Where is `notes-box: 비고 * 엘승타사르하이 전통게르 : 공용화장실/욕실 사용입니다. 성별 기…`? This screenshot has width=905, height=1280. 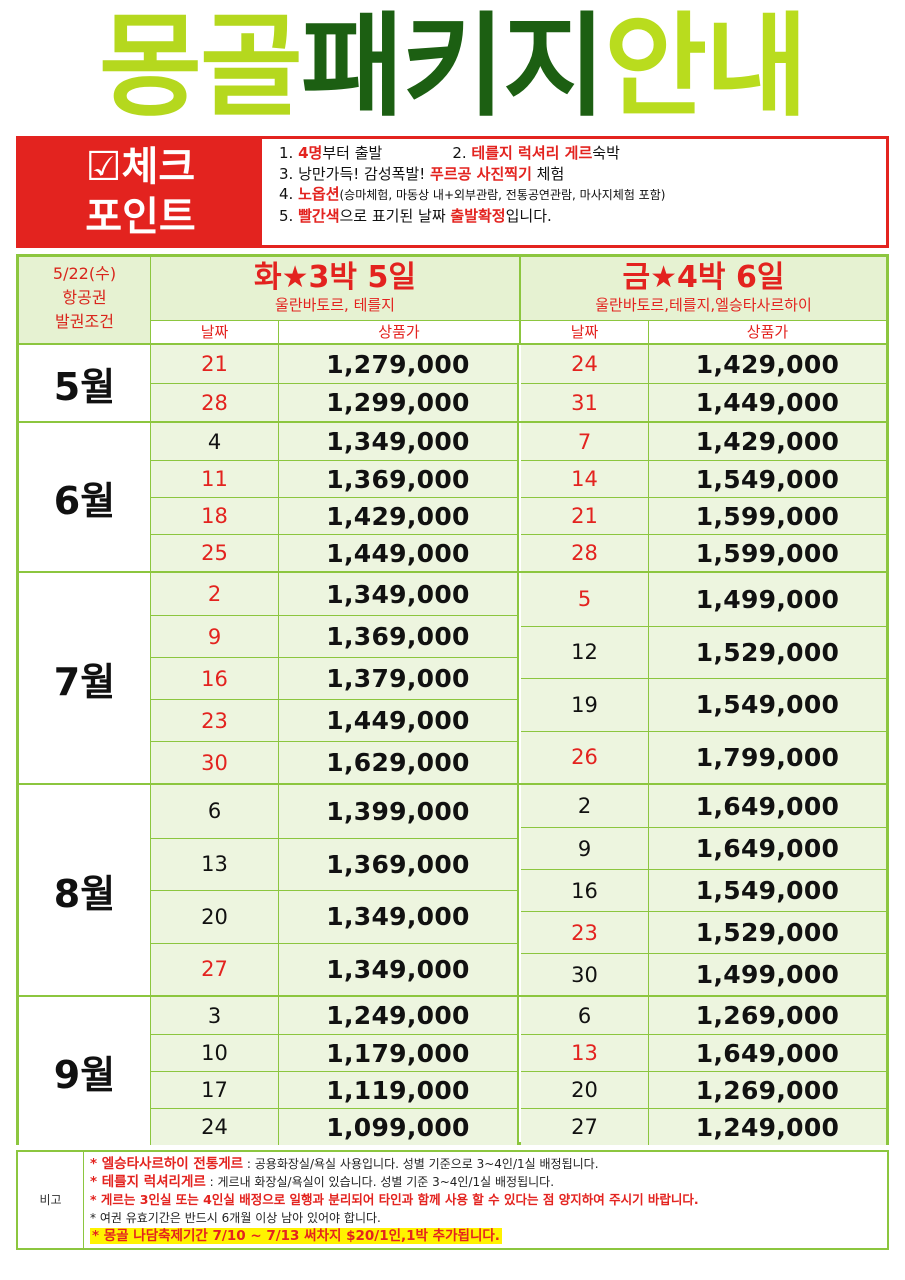 notes-box: 비고 * 엘승타사르하이 전통게르 : 공용화장실/욕실 사용입니다. 성별 기… is located at coordinates (452, 1200).